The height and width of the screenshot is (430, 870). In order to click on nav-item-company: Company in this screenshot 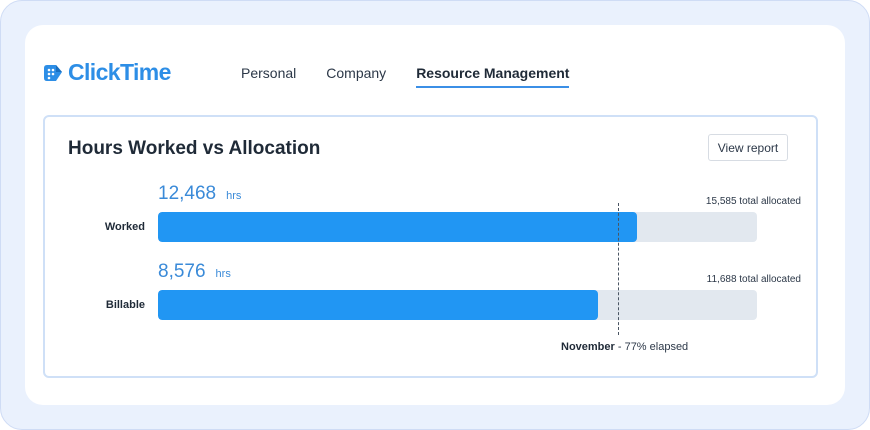, I will do `click(356, 73)`.